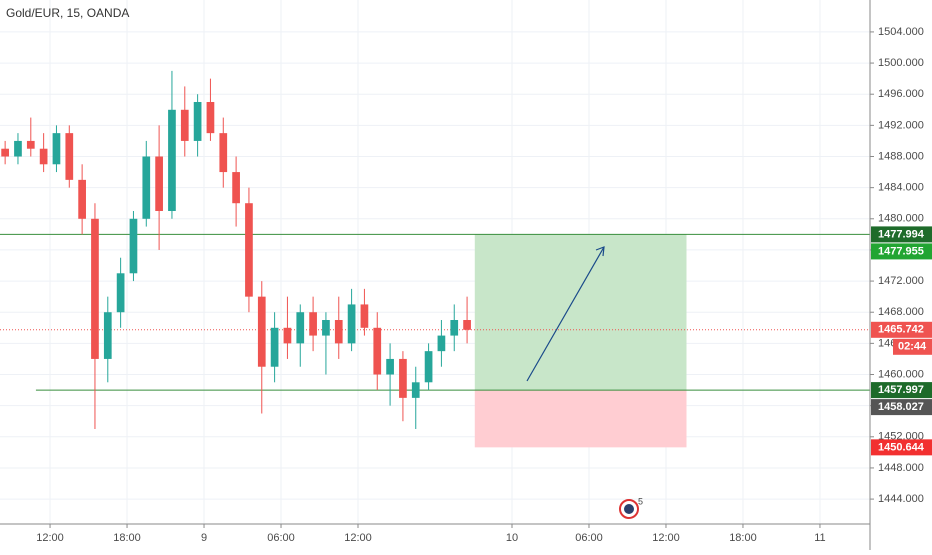  I want to click on arrow-head, so click(600, 251).